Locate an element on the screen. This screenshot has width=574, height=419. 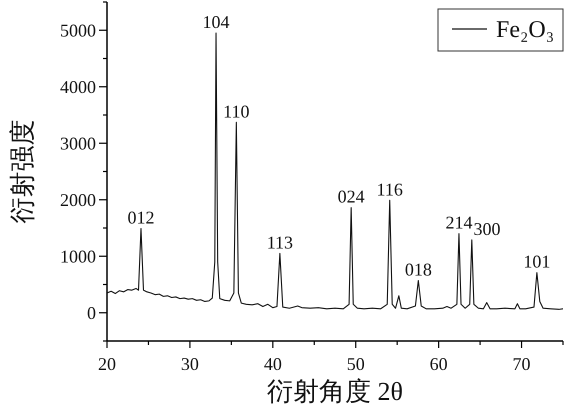
annotation: 110 is located at coordinates (236, 111).